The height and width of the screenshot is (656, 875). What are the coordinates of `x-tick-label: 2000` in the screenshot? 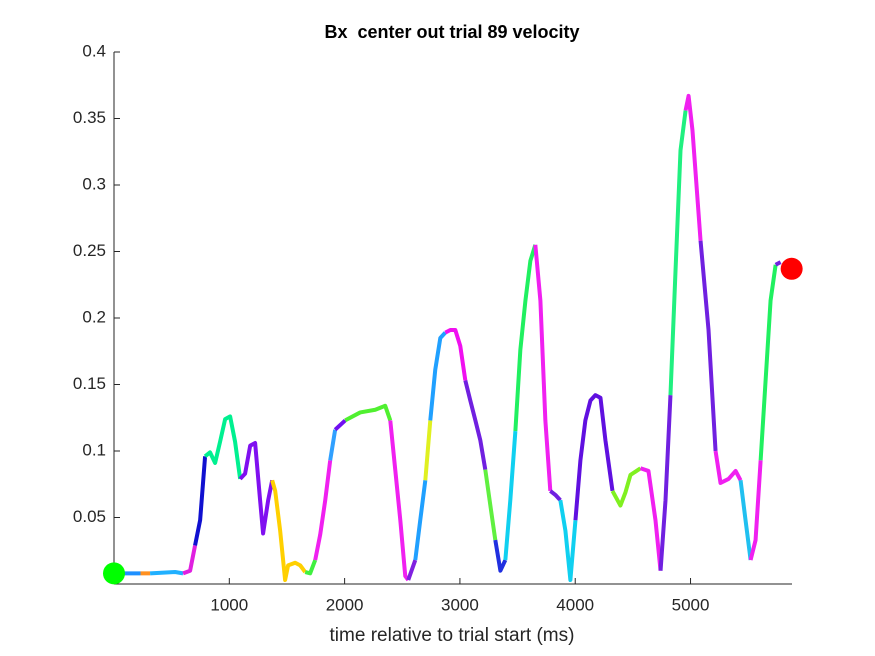 It's located at (345, 604).